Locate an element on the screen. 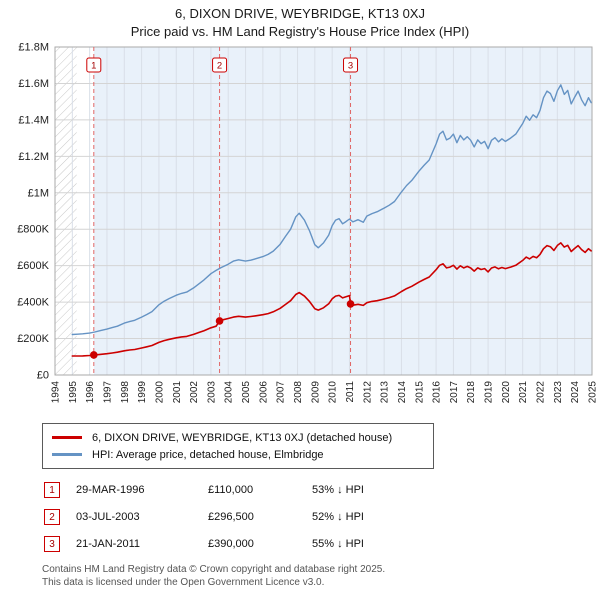 This screenshot has height=590, width=600. transaction-date: 29-MAR-1996 is located at coordinates (110, 490).